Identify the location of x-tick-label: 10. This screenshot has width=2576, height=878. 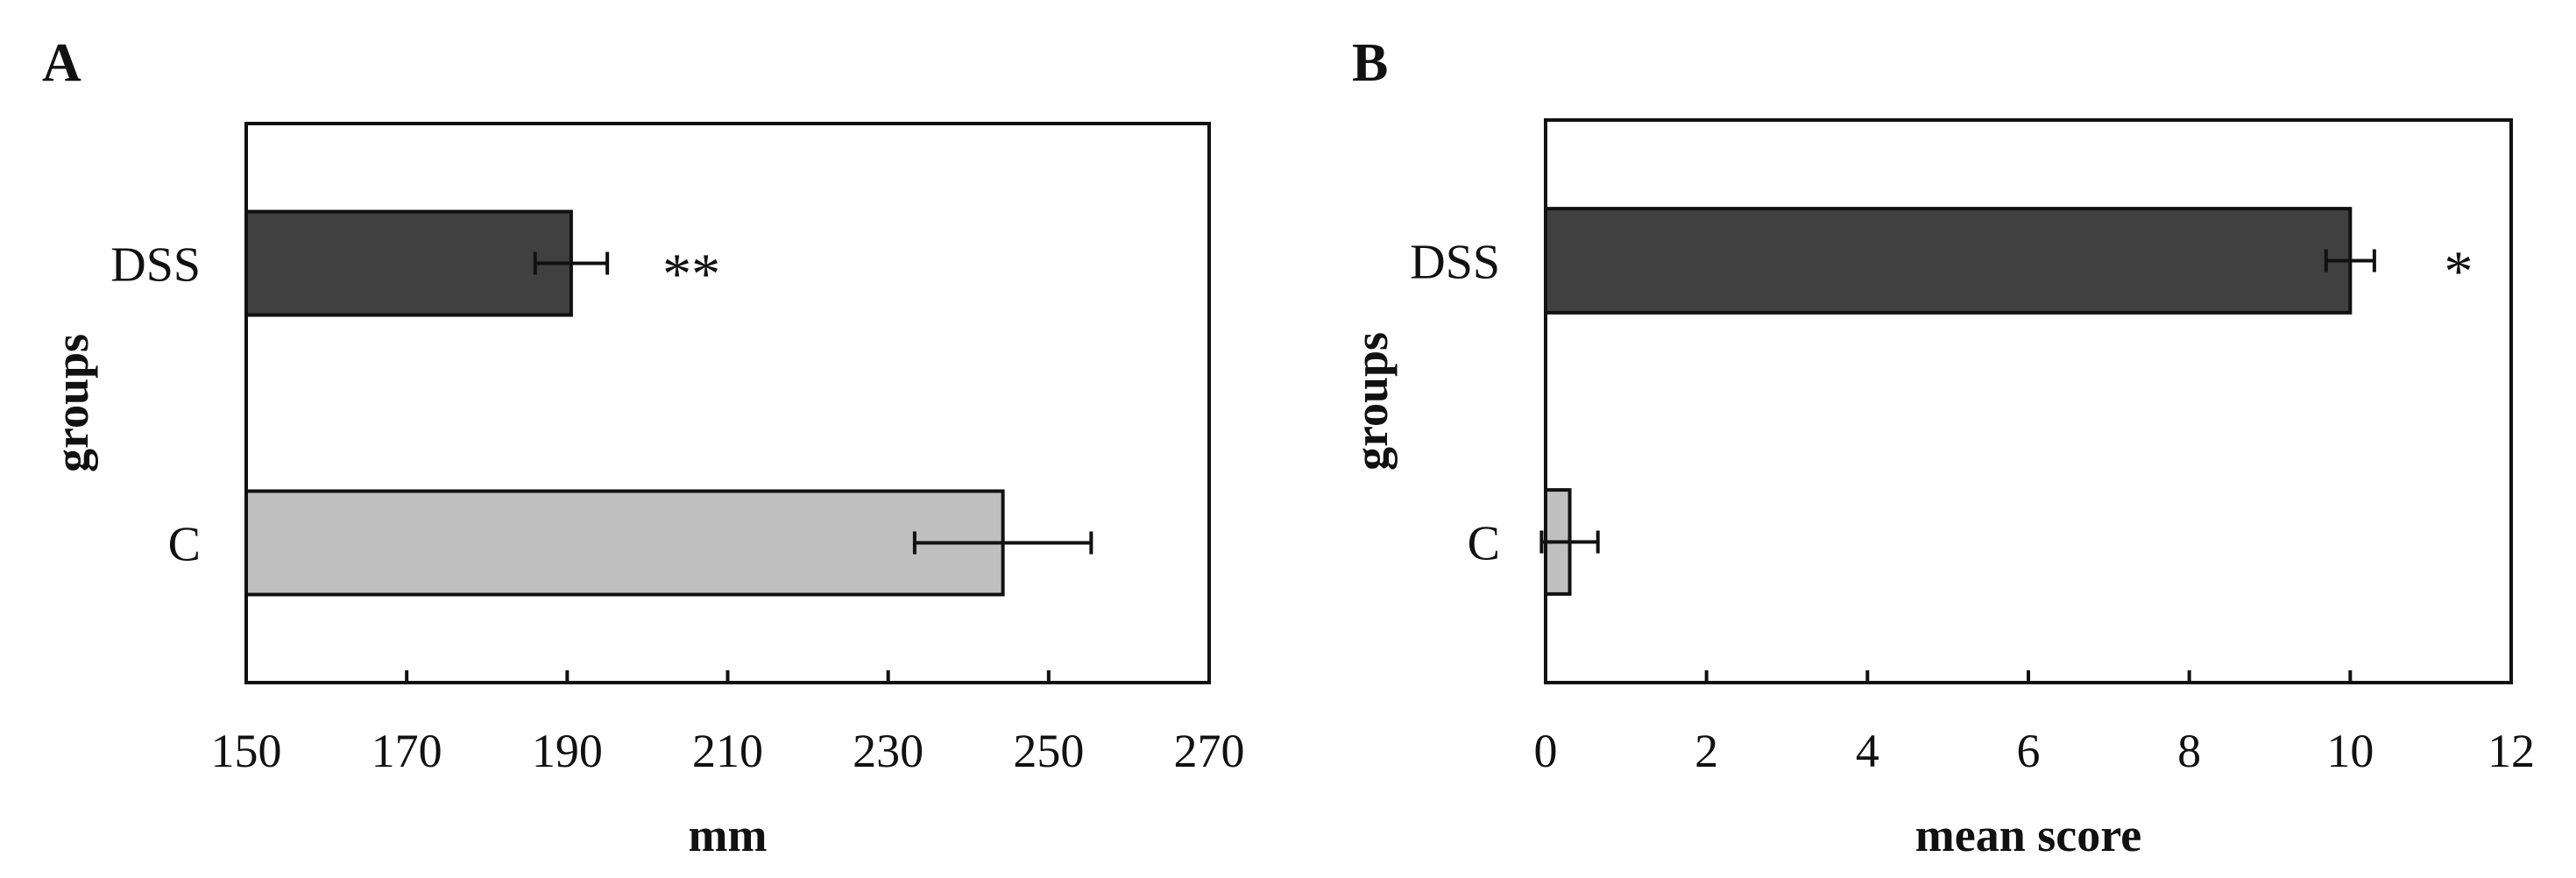
(2350, 751).